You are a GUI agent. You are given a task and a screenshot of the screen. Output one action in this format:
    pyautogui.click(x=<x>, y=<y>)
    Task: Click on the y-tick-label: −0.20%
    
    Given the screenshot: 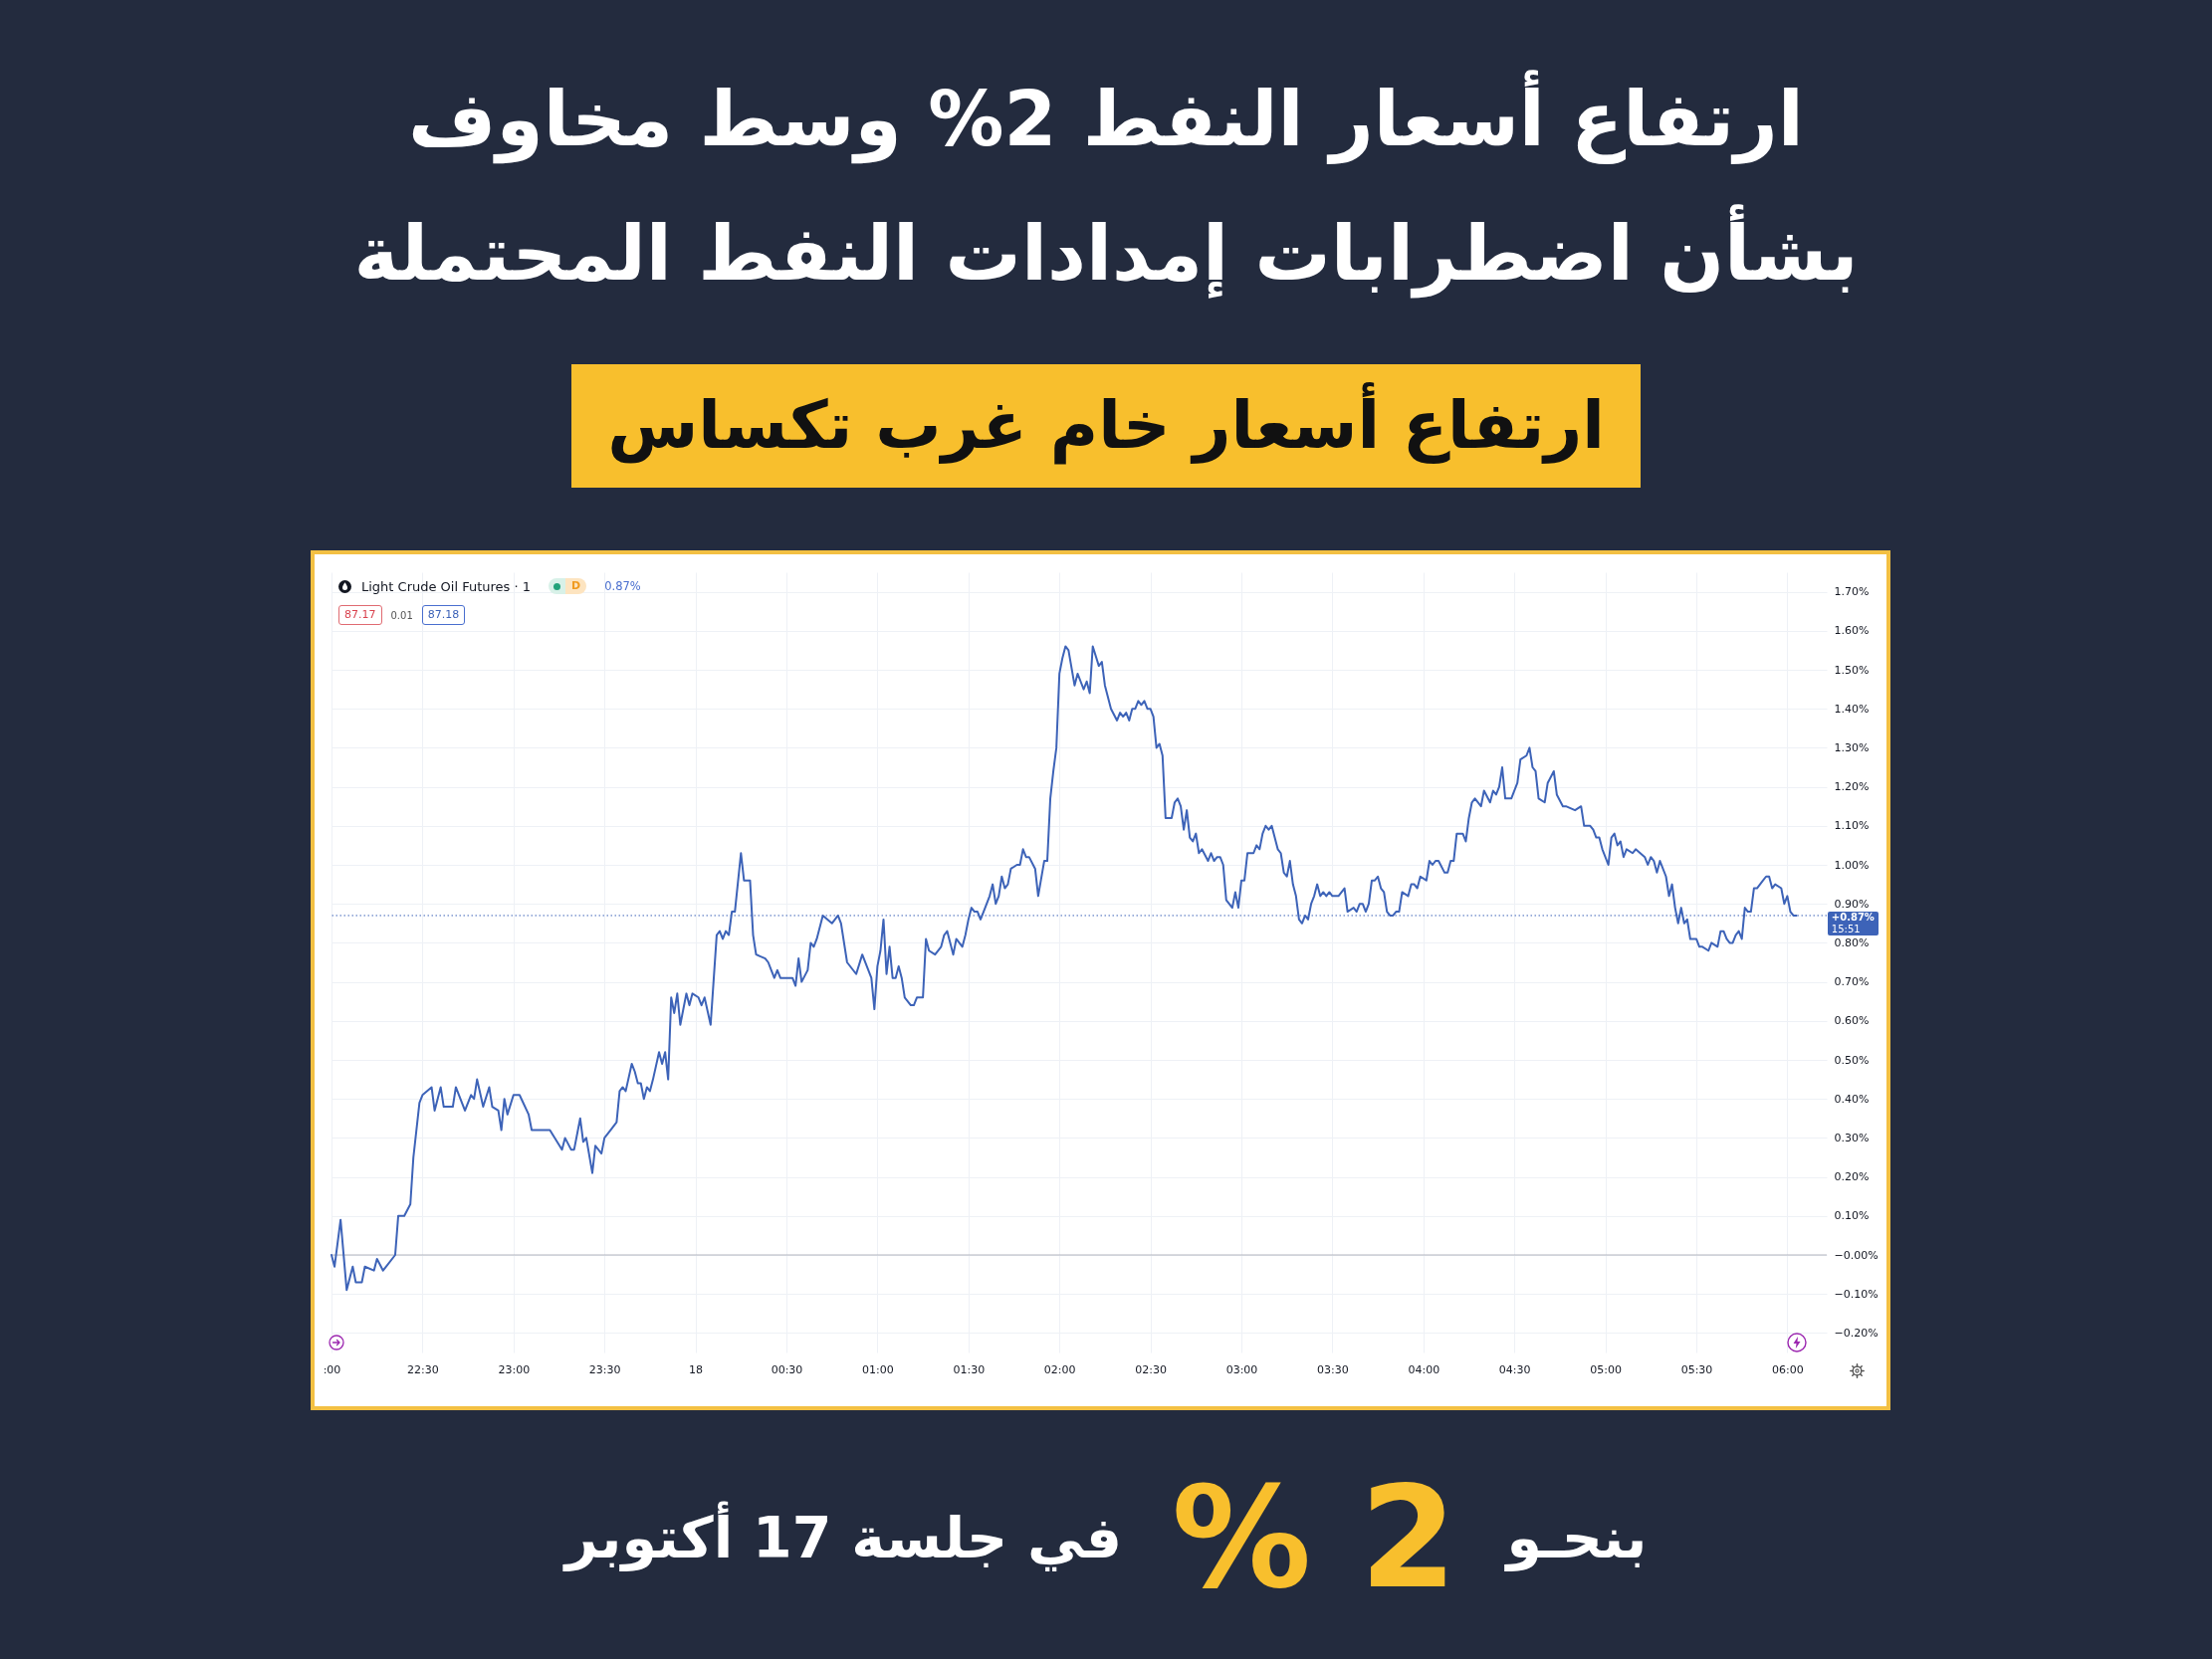 What is the action you would take?
    pyautogui.click(x=1856, y=1333)
    